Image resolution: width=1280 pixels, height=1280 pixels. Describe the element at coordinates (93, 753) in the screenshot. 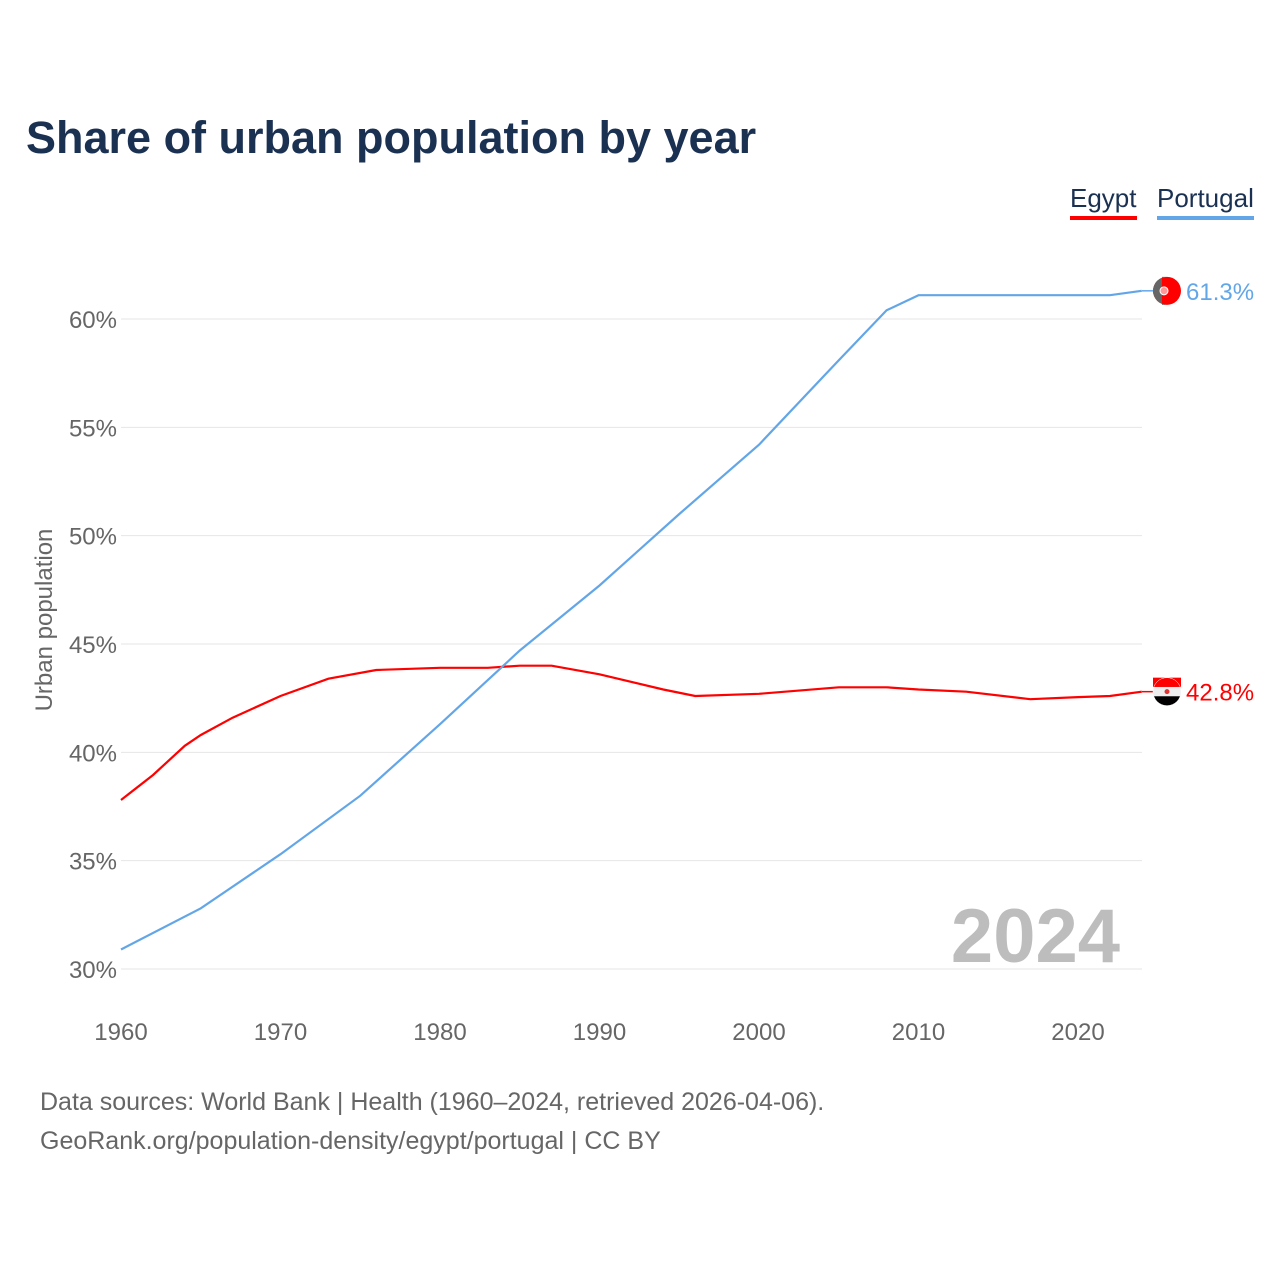

I see `y-tick-label: 40%` at that location.